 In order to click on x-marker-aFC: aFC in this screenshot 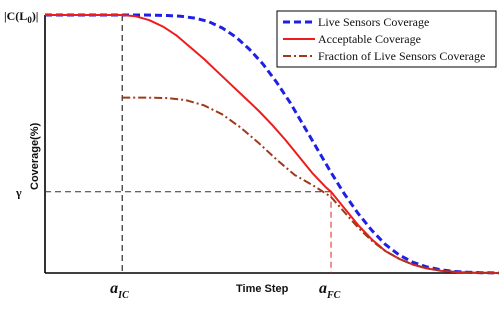, I will do `click(330, 290)`.